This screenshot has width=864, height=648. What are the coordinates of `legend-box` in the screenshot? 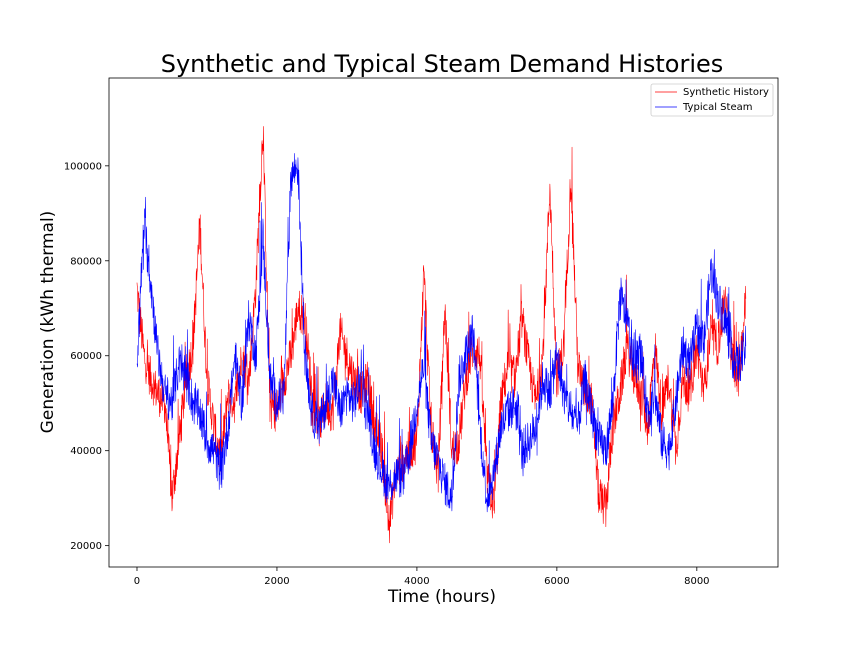 It's located at (712, 100).